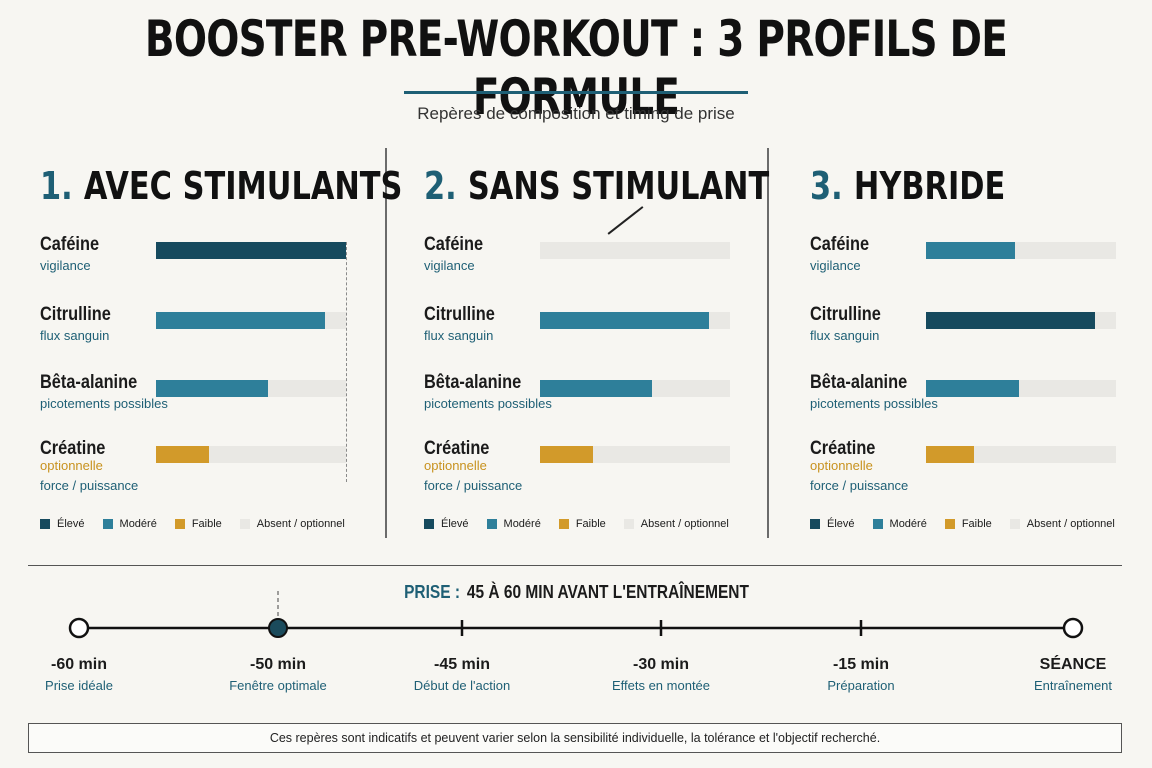 The height and width of the screenshot is (768, 1152). I want to click on absent-slash, so click(625, 220).